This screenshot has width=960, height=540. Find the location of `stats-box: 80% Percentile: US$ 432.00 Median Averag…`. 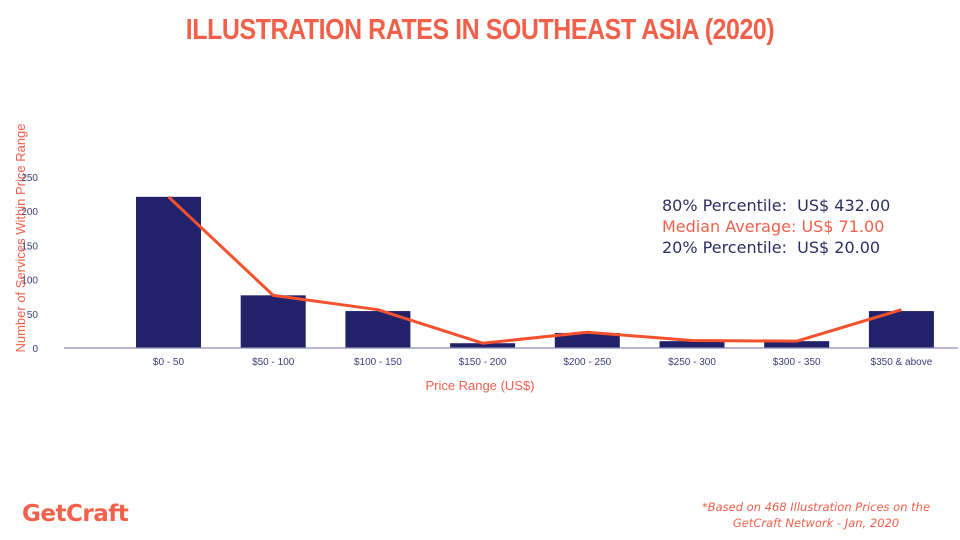

stats-box: 80% Percentile: US$ 432.00 Median Averag… is located at coordinates (776, 226).